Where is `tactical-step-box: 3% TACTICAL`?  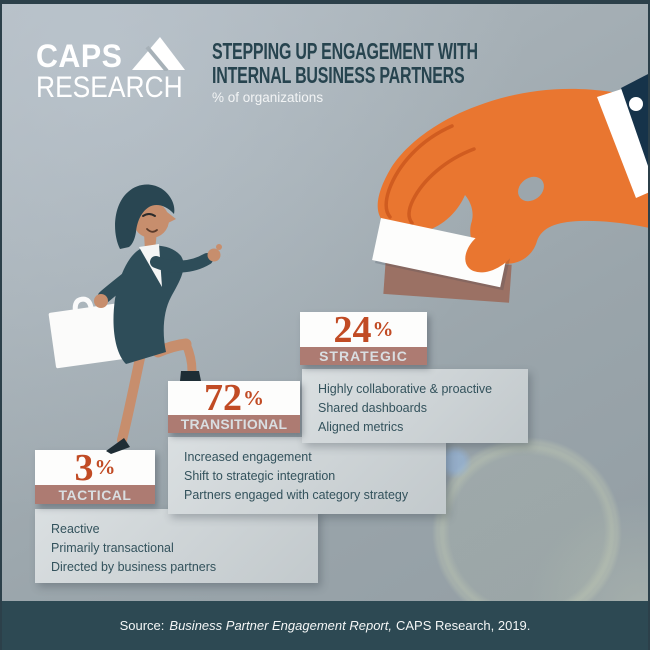
tactical-step-box: 3% TACTICAL is located at coordinates (95, 476).